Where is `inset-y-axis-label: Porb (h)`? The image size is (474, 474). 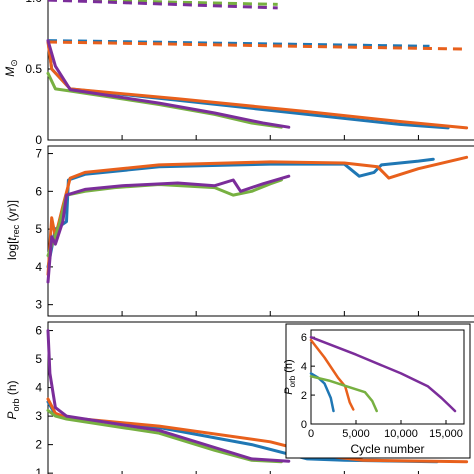 inset-y-axis-label: Porb (h) is located at coordinates (290, 376).